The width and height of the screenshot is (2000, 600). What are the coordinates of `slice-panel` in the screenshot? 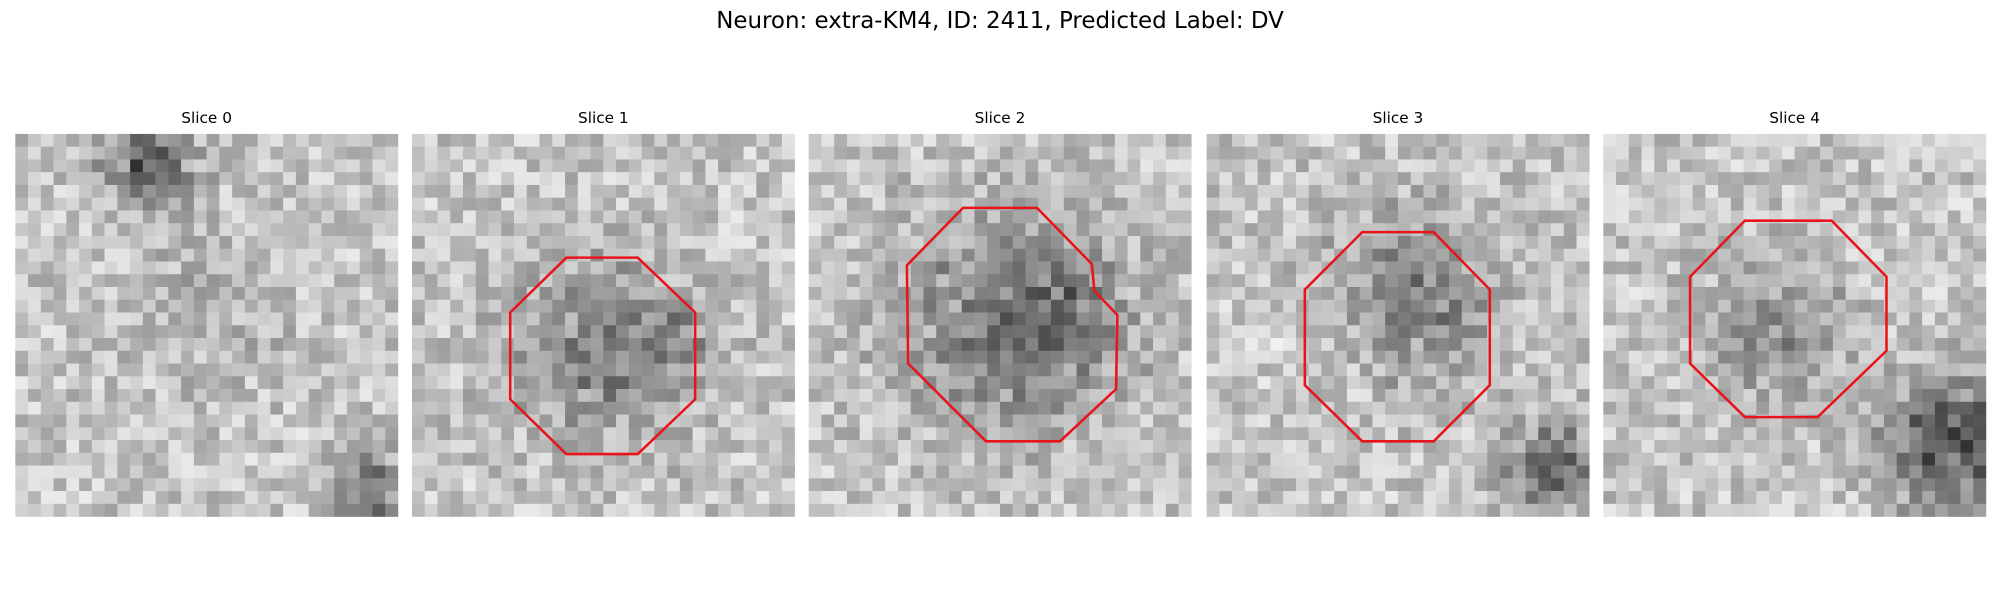 It's located at (1398, 325).